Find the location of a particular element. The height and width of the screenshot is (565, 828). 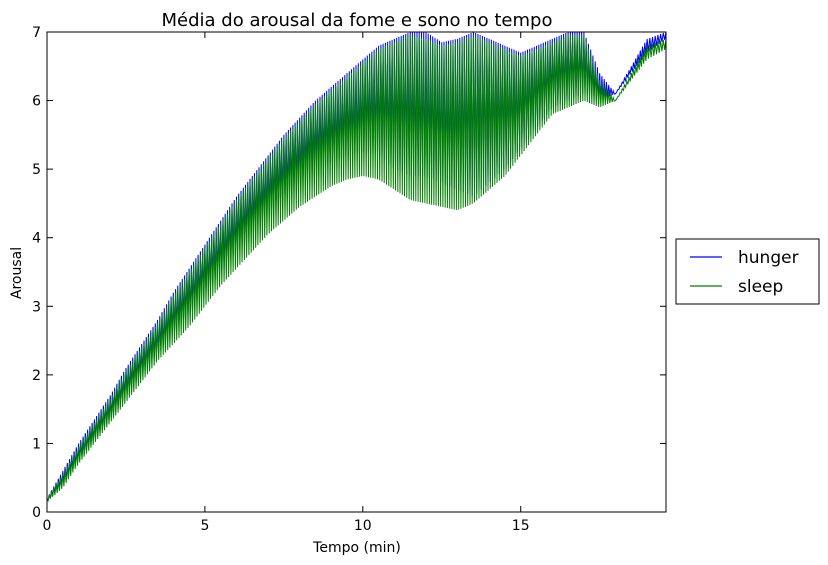

x-tick-label: 0 is located at coordinates (47, 526).